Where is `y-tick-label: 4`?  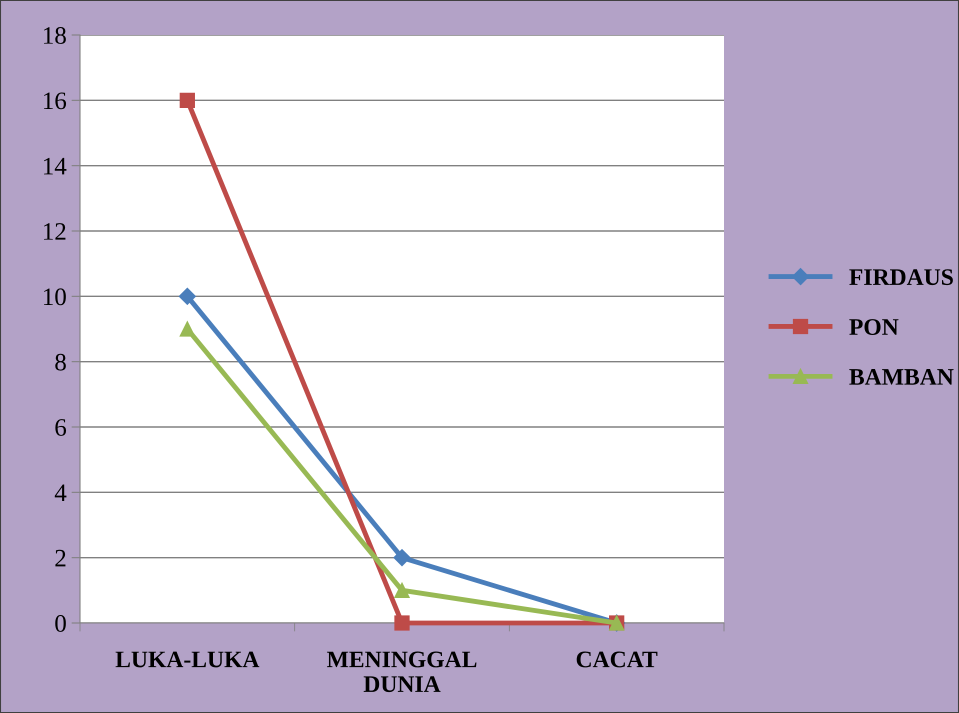
y-tick-label: 4 is located at coordinates (60, 493).